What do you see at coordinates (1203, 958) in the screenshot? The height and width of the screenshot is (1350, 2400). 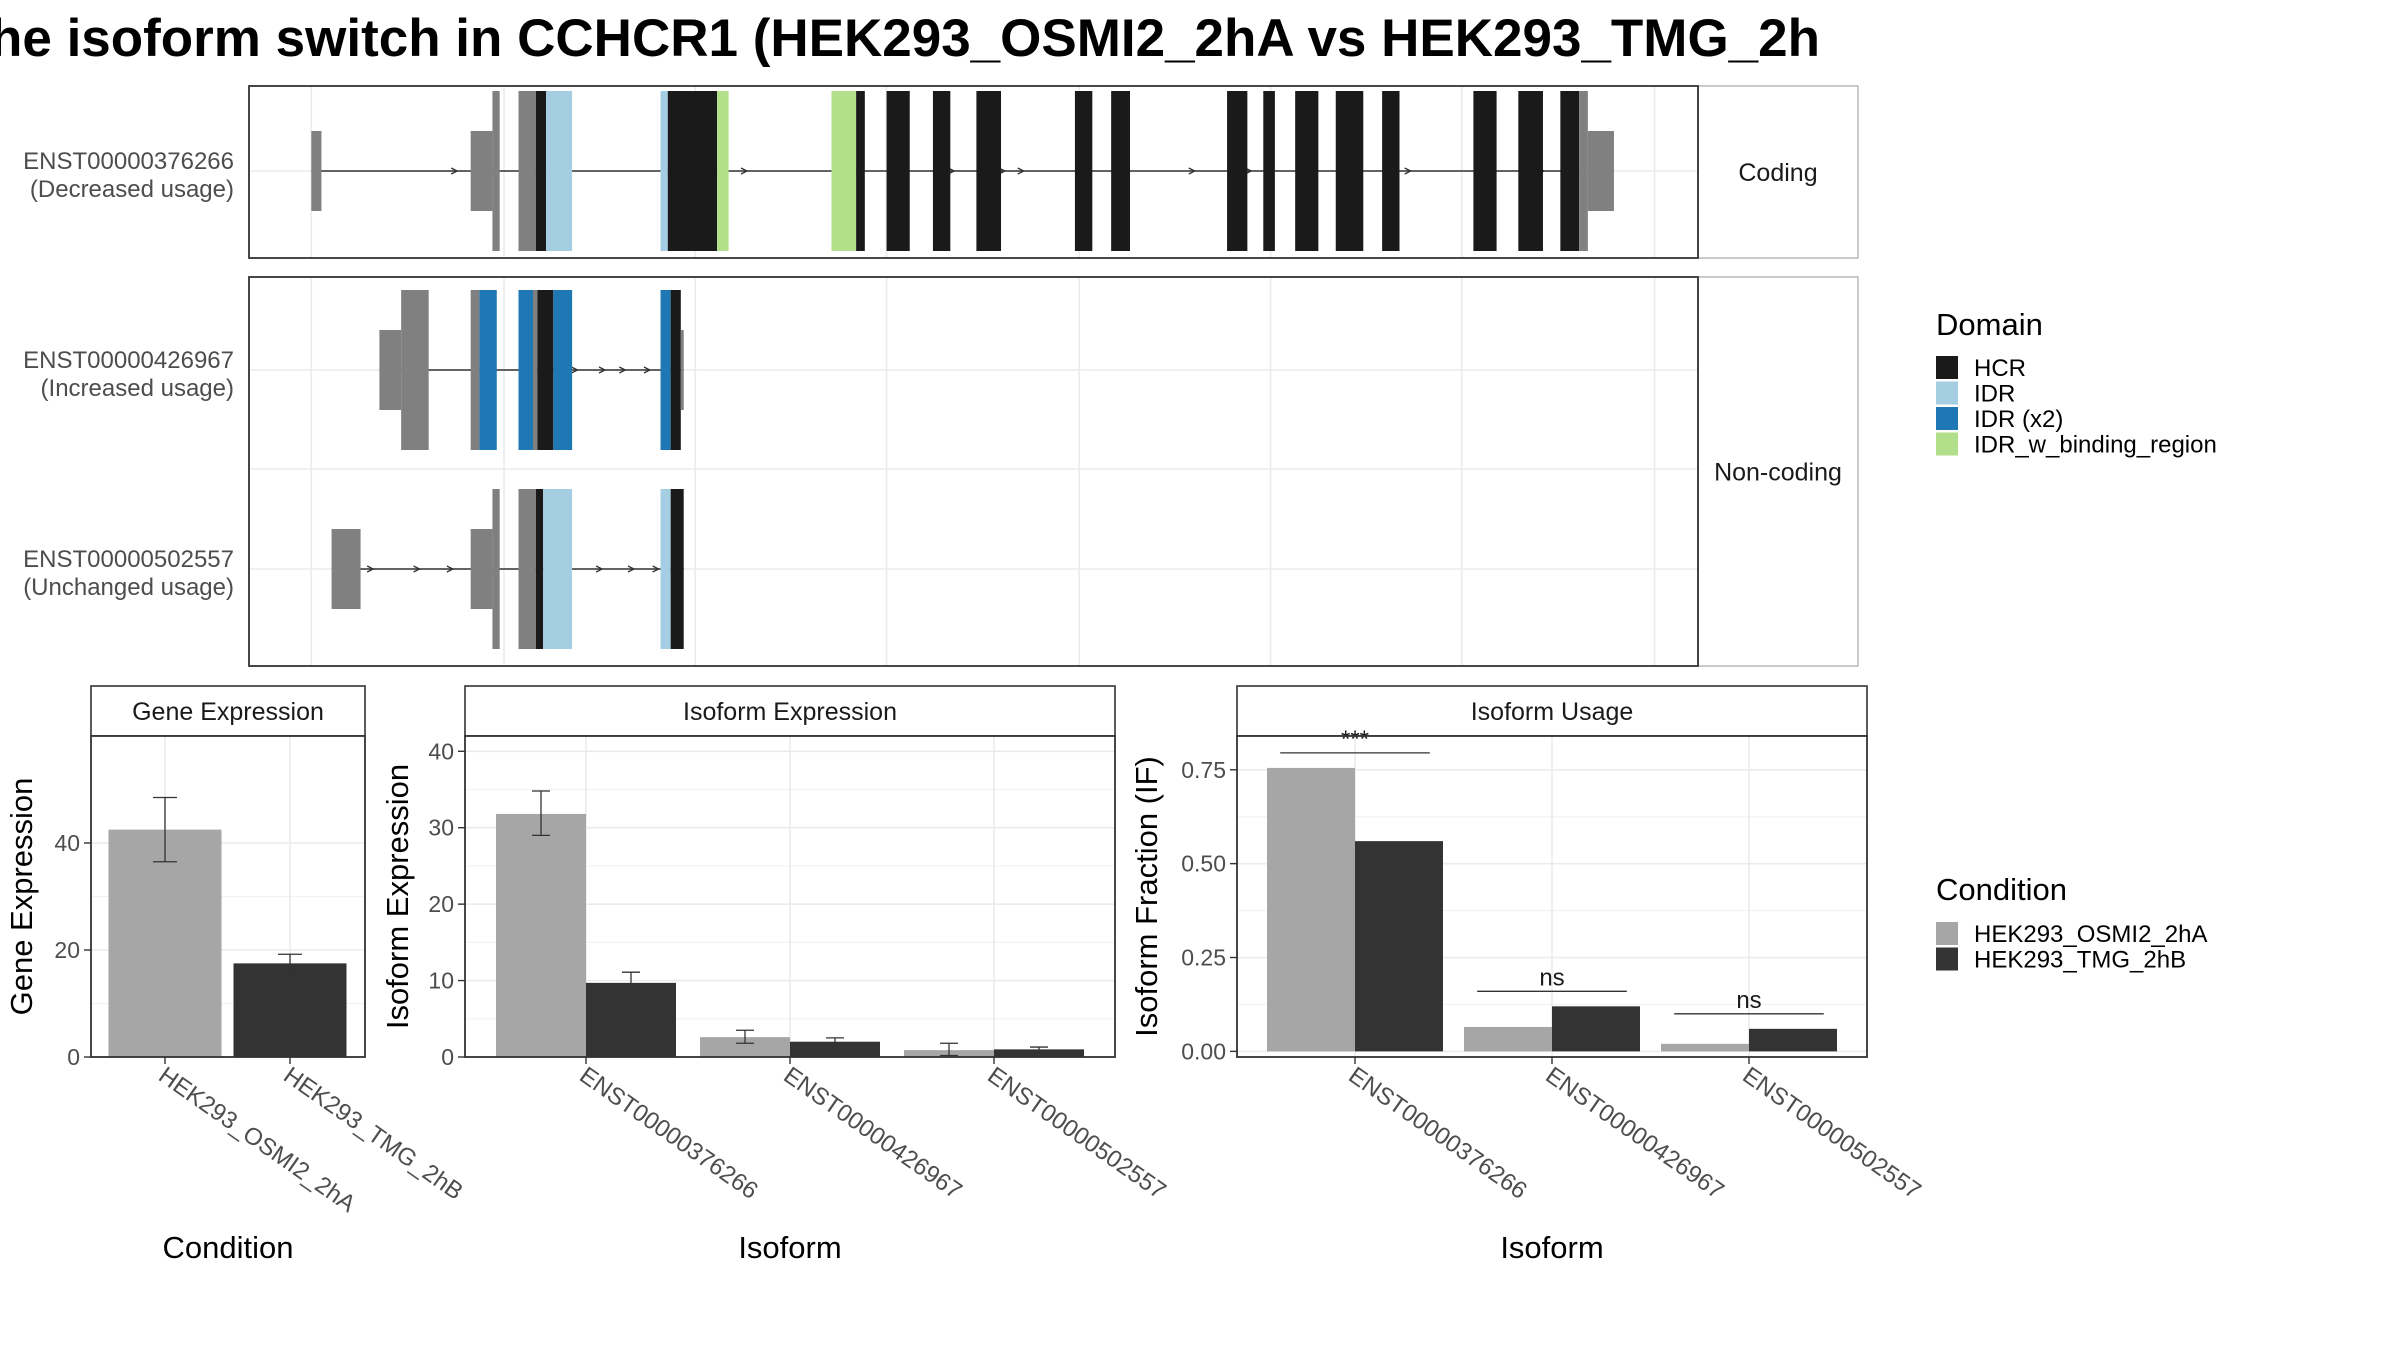 I see `y-tick-label: 0.25` at bounding box center [1203, 958].